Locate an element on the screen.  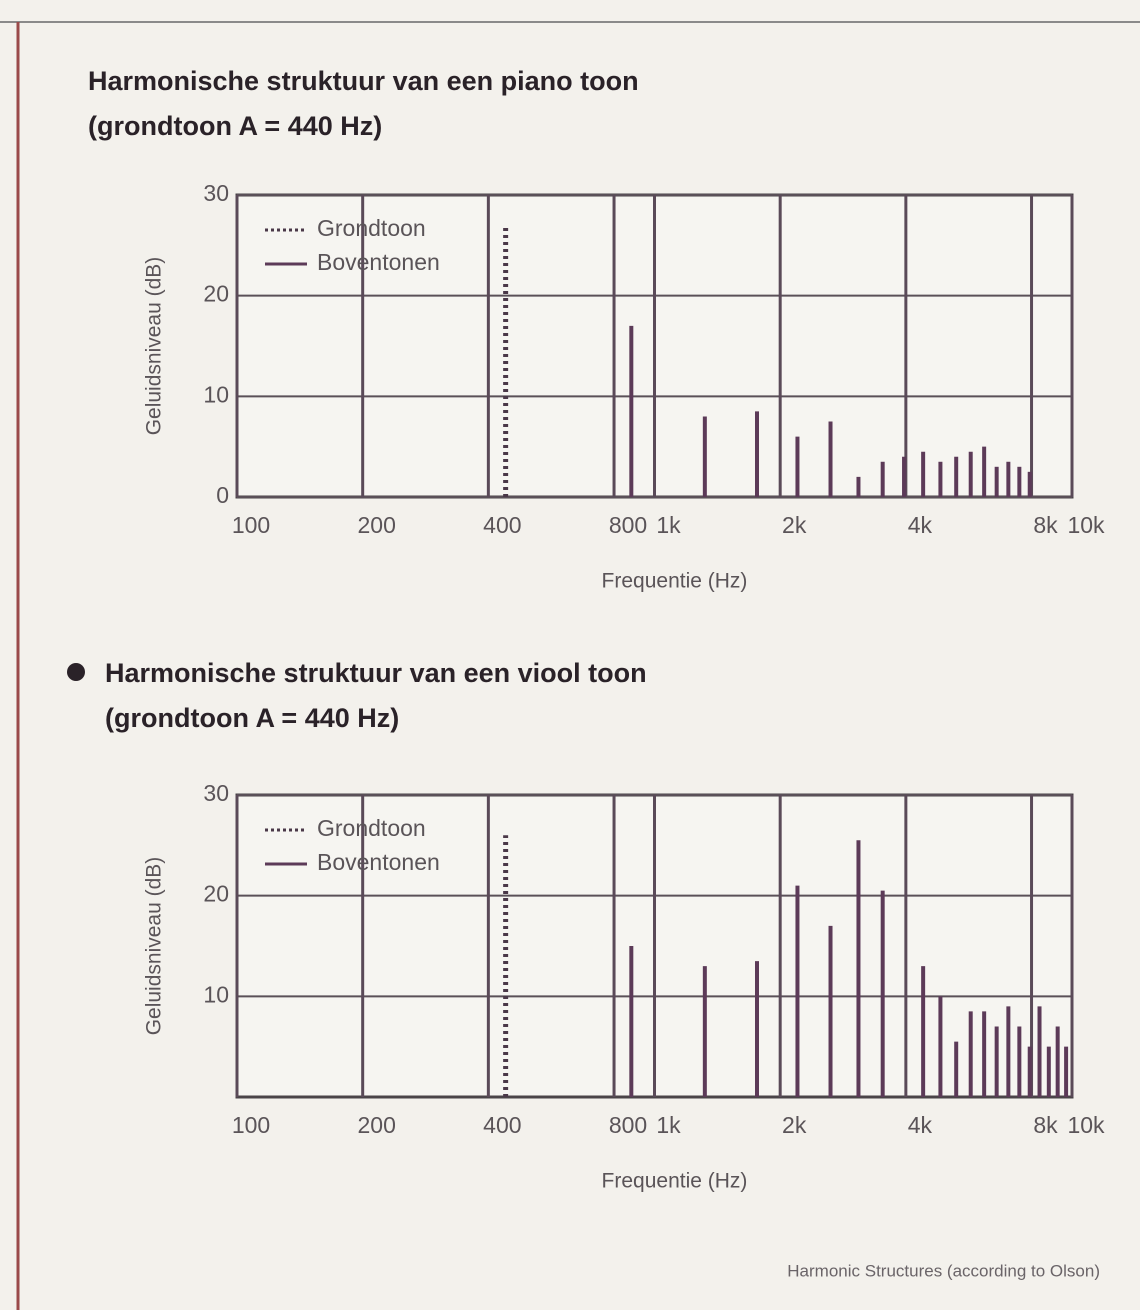
caption: Harmonic Structures (according to Olson) is located at coordinates (943, 1270).